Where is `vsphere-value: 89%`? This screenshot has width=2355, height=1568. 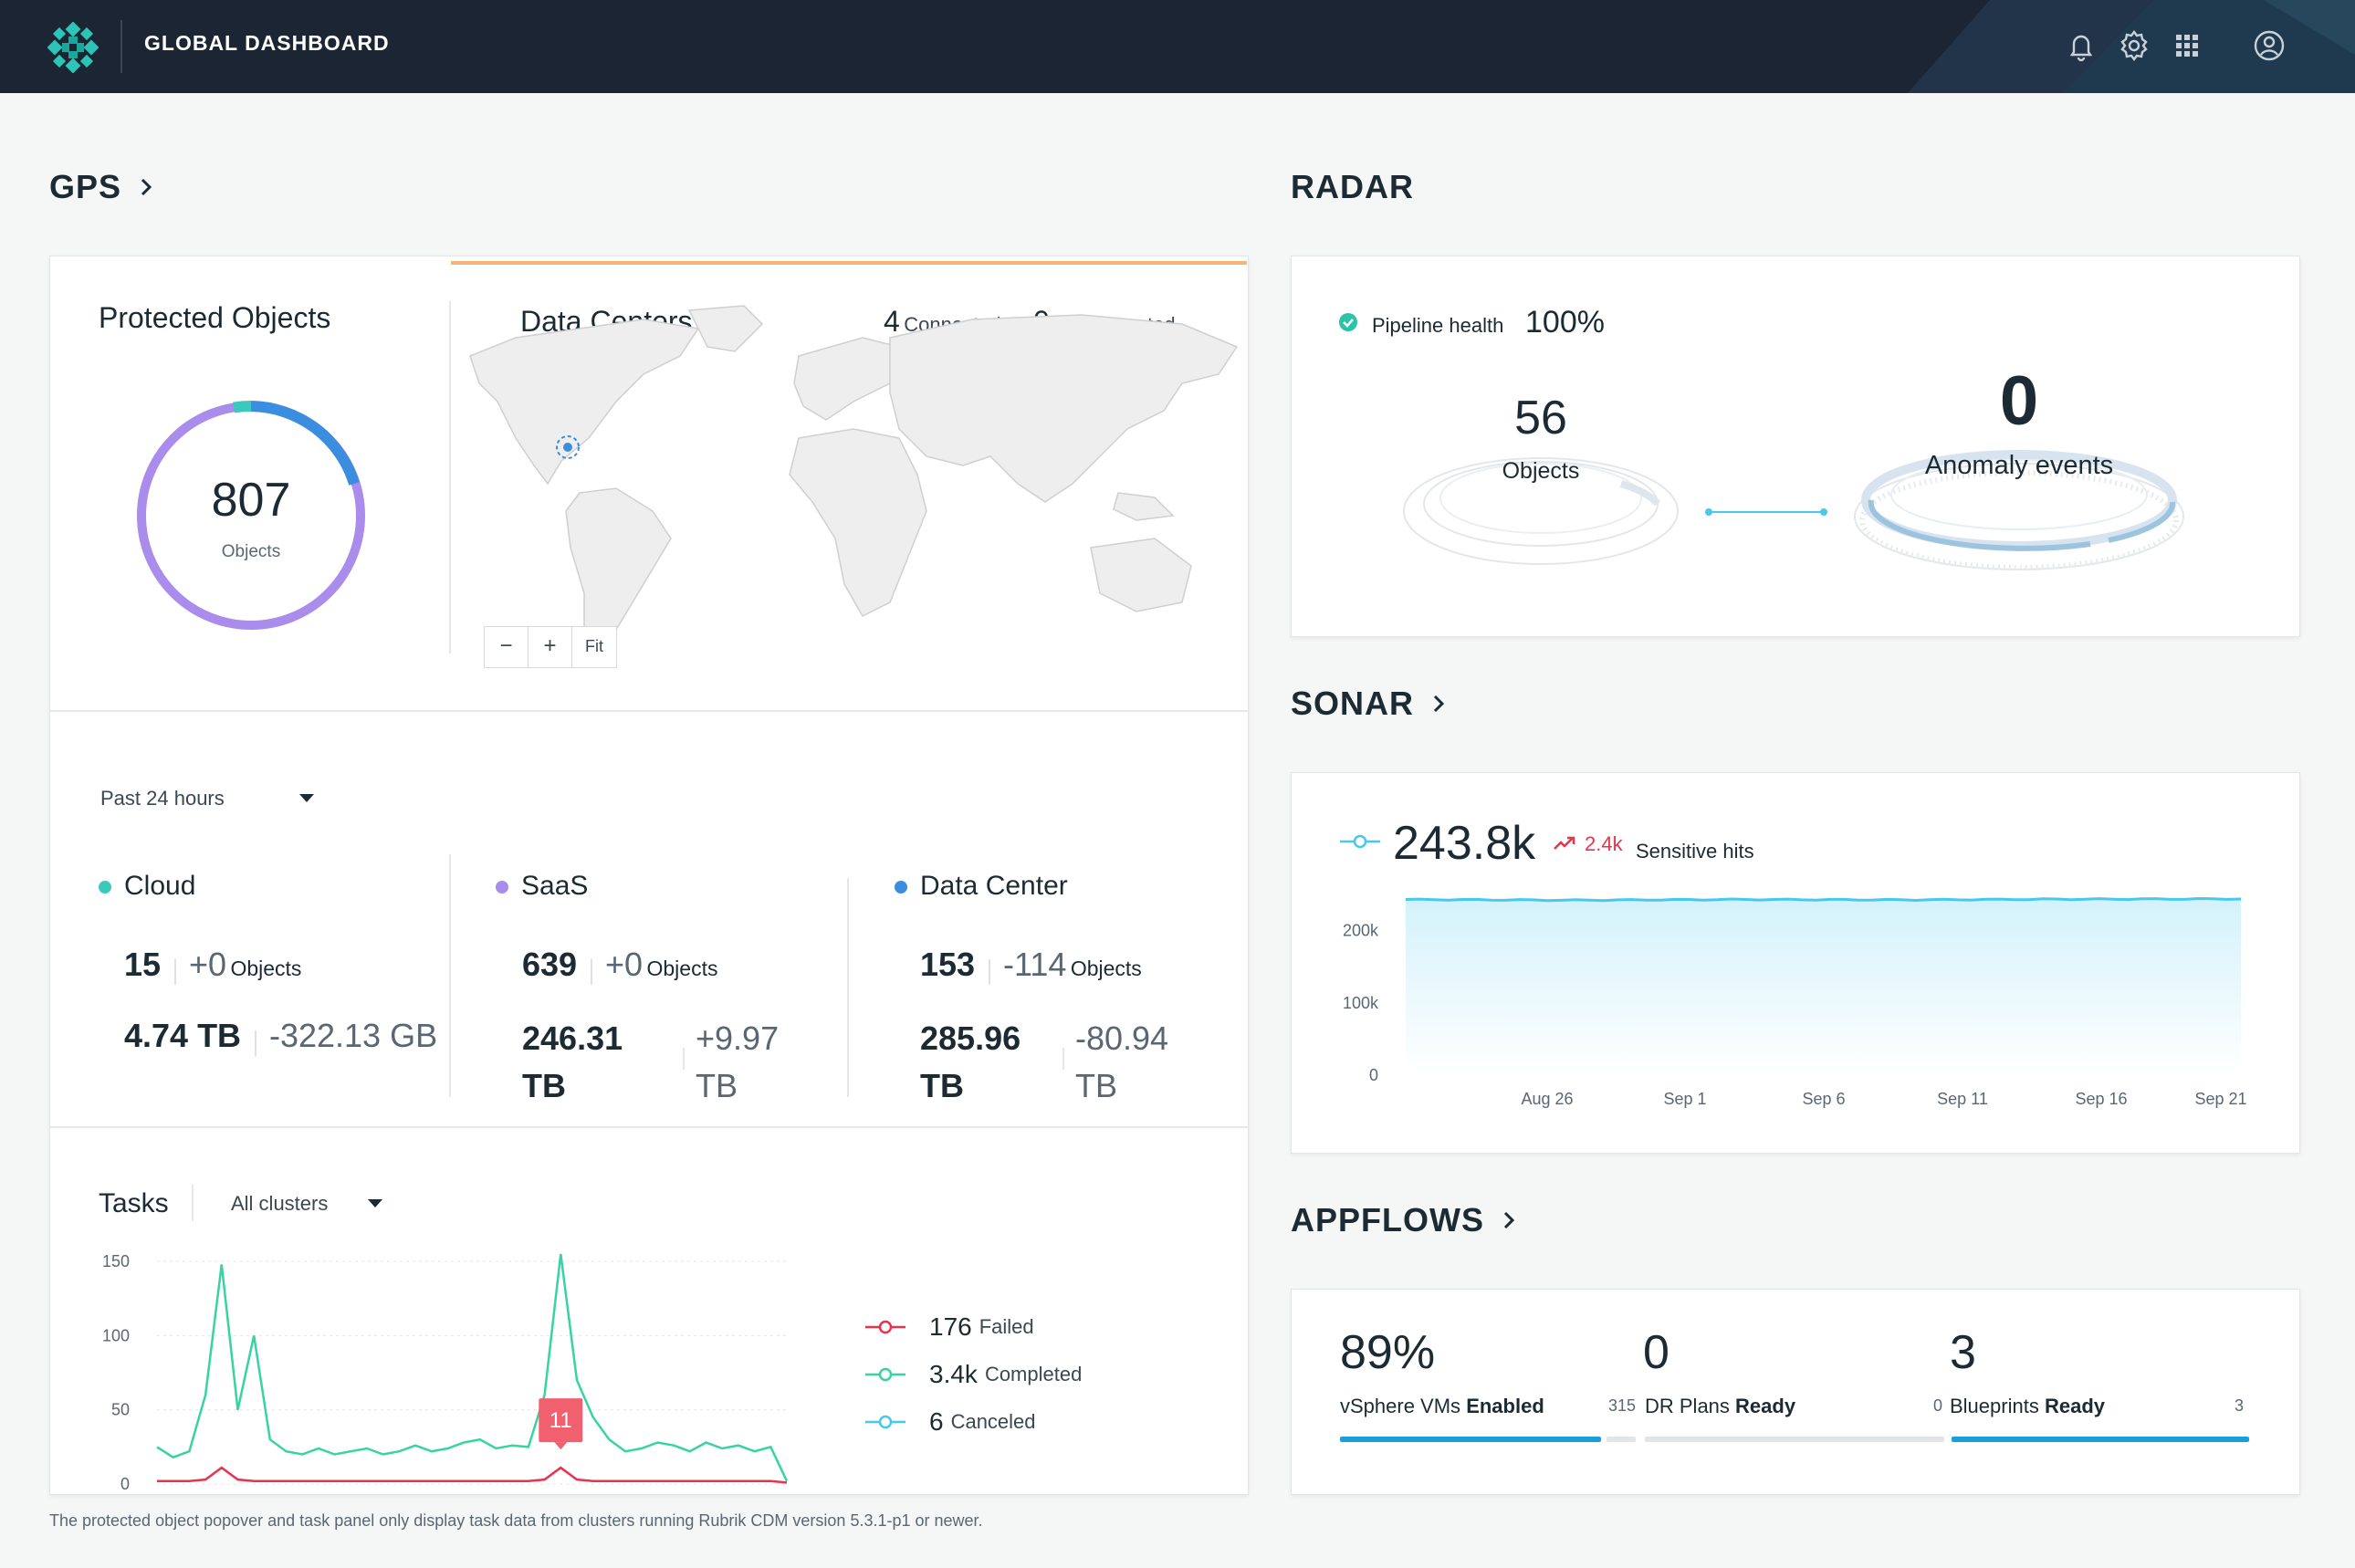
vsphere-value: 89% is located at coordinates (1388, 1352).